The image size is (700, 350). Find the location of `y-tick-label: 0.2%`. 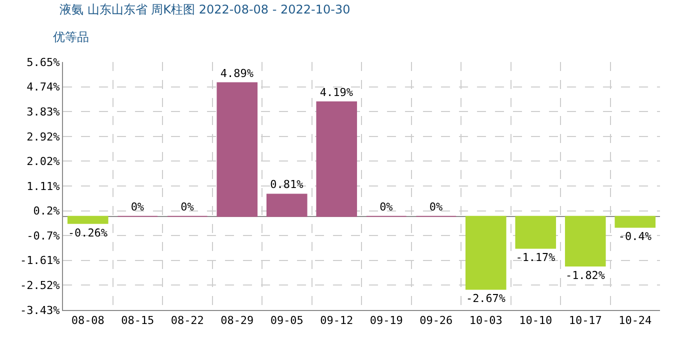

y-tick-label: 0.2% is located at coordinates (46, 211).